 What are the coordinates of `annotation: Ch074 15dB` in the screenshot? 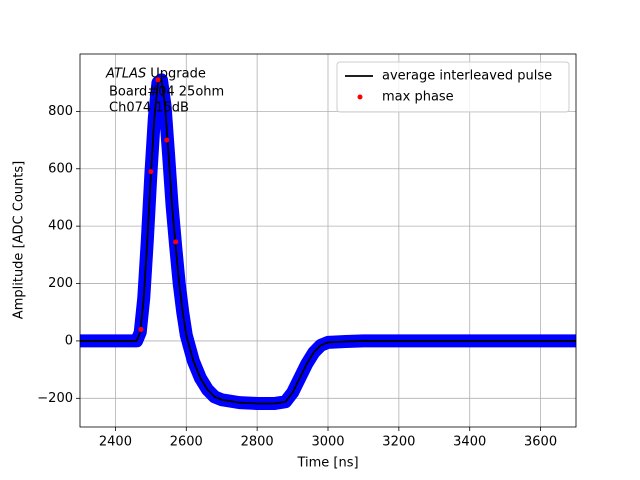 It's located at (149, 108).